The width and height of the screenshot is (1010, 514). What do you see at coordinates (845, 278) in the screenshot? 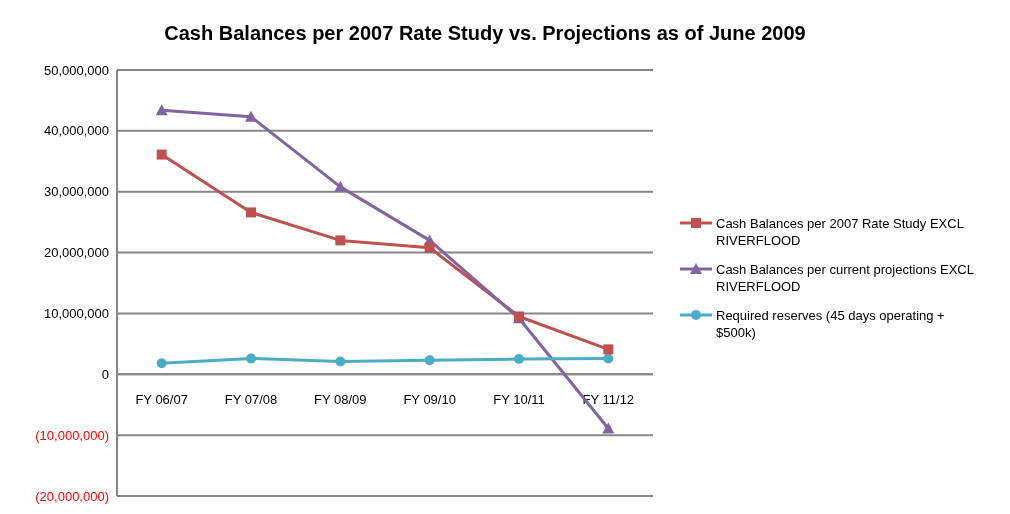
I see `legend-label: Cash Balances per current projections EXCL RIVERFLOOD` at bounding box center [845, 278].